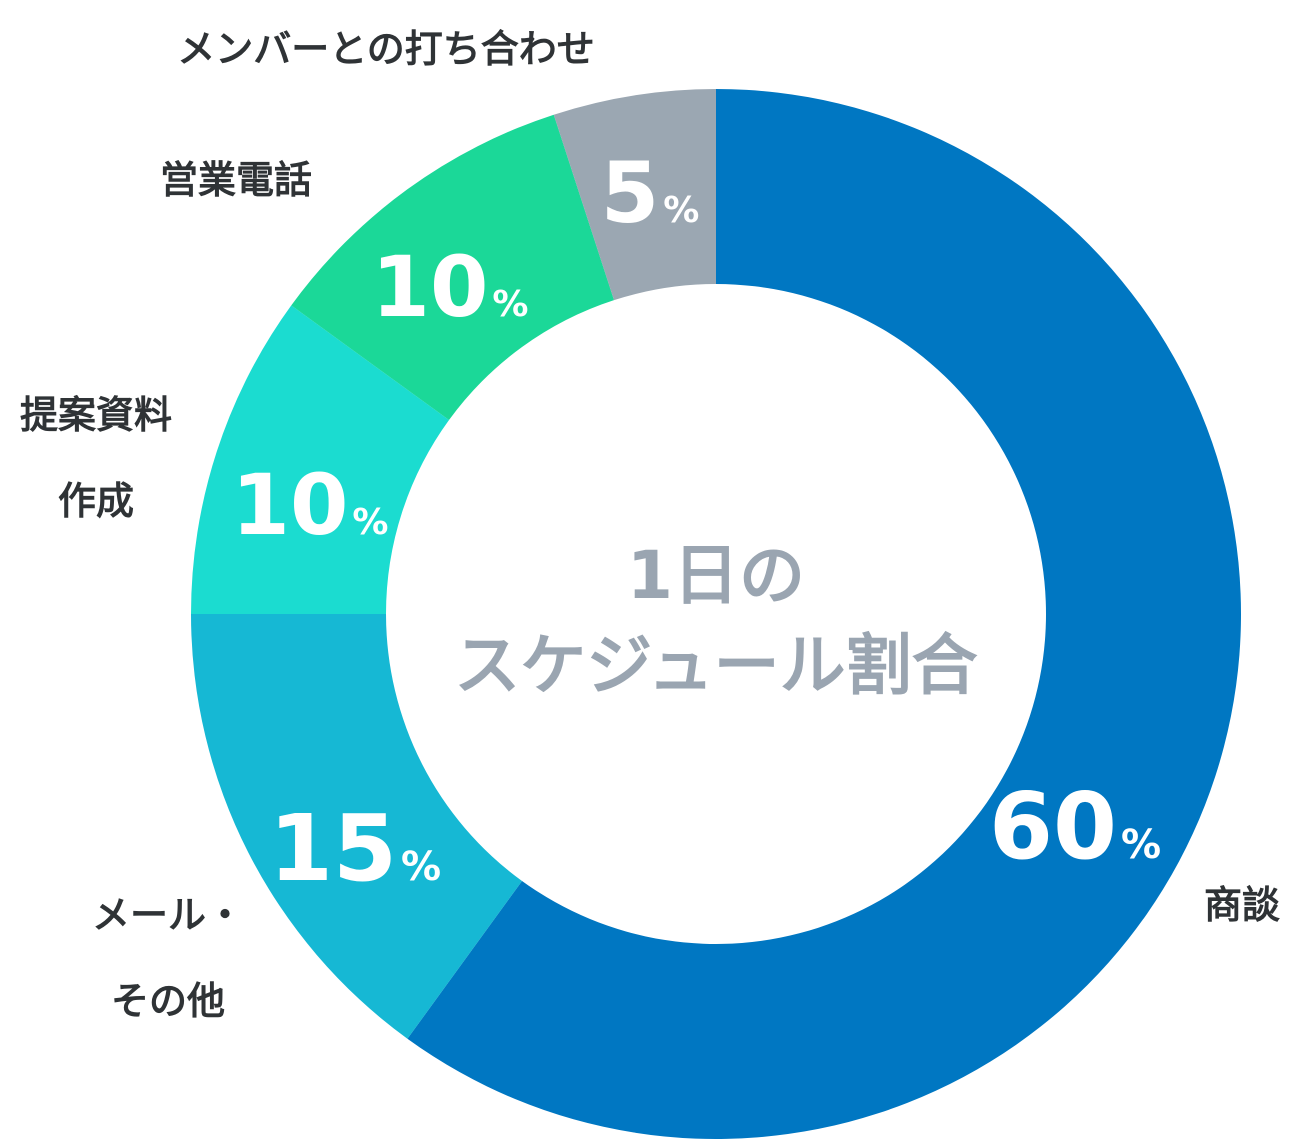 The height and width of the screenshot is (1140, 1290). Describe the element at coordinates (650, 193) in the screenshot. I see `slice-value-label-4: 5%` at that location.